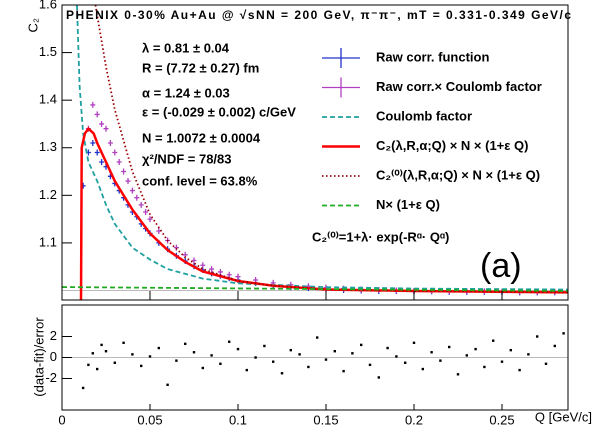 The height and width of the screenshot is (438, 598). Describe the element at coordinates (200, 180) in the screenshot. I see `annotation: conf. level = 63.8%` at that location.